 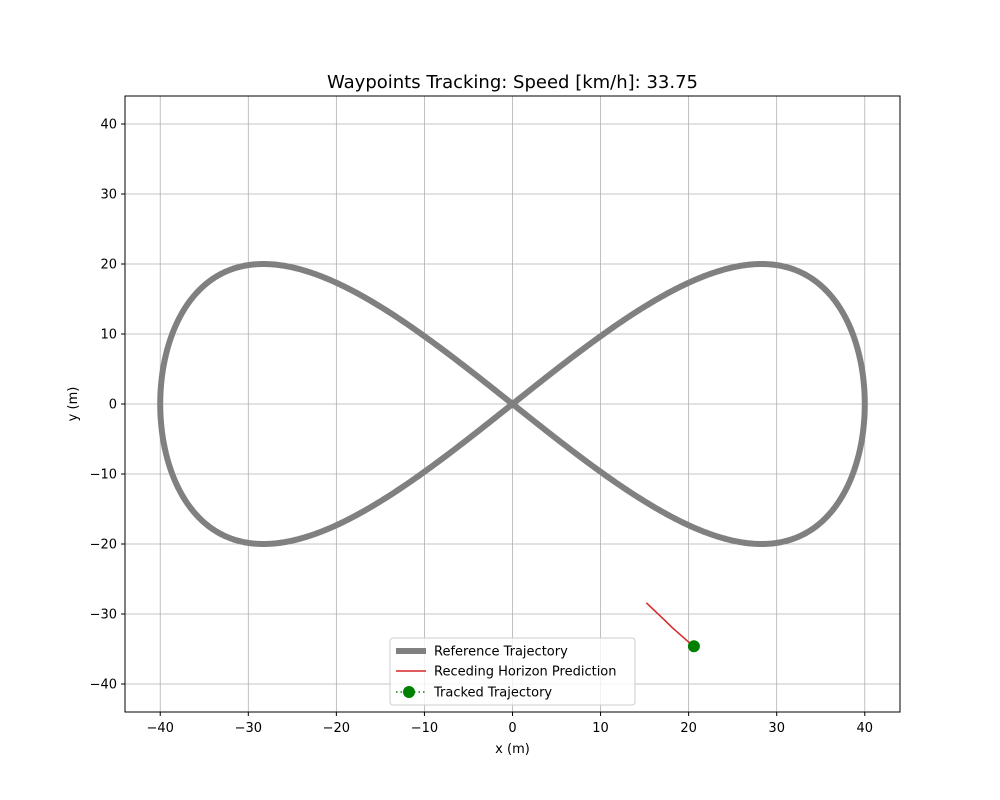 What do you see at coordinates (512, 749) in the screenshot?
I see `x-axis-label: x (m)` at bounding box center [512, 749].